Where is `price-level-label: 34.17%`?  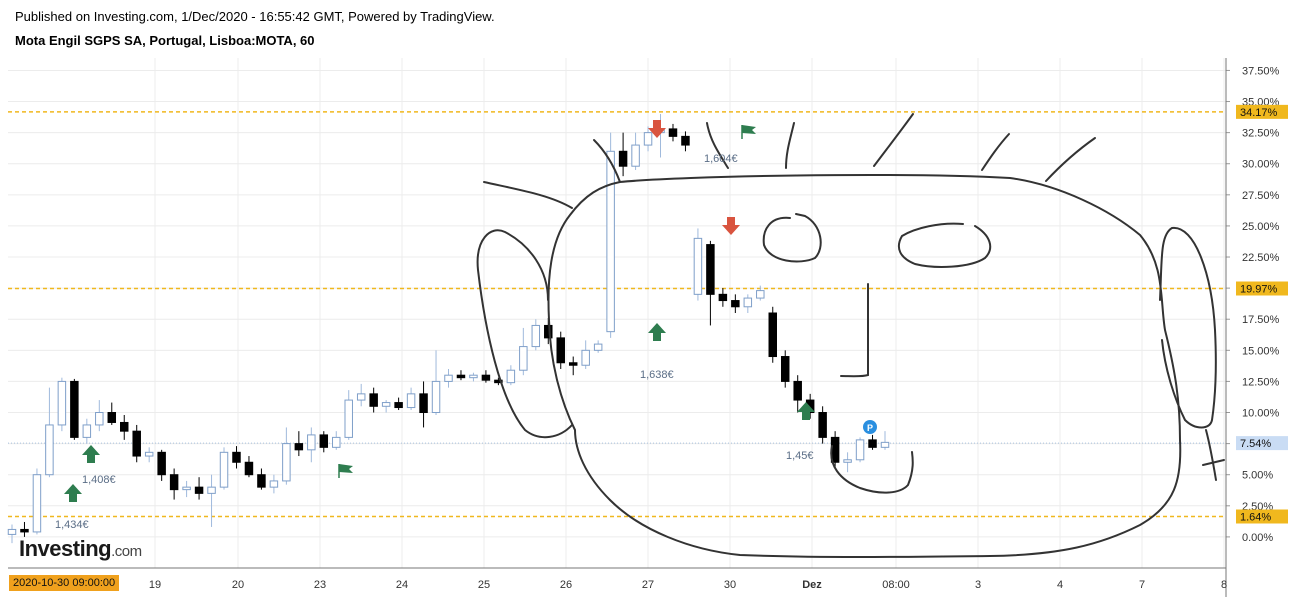 price-level-label: 34.17% is located at coordinates (1259, 113).